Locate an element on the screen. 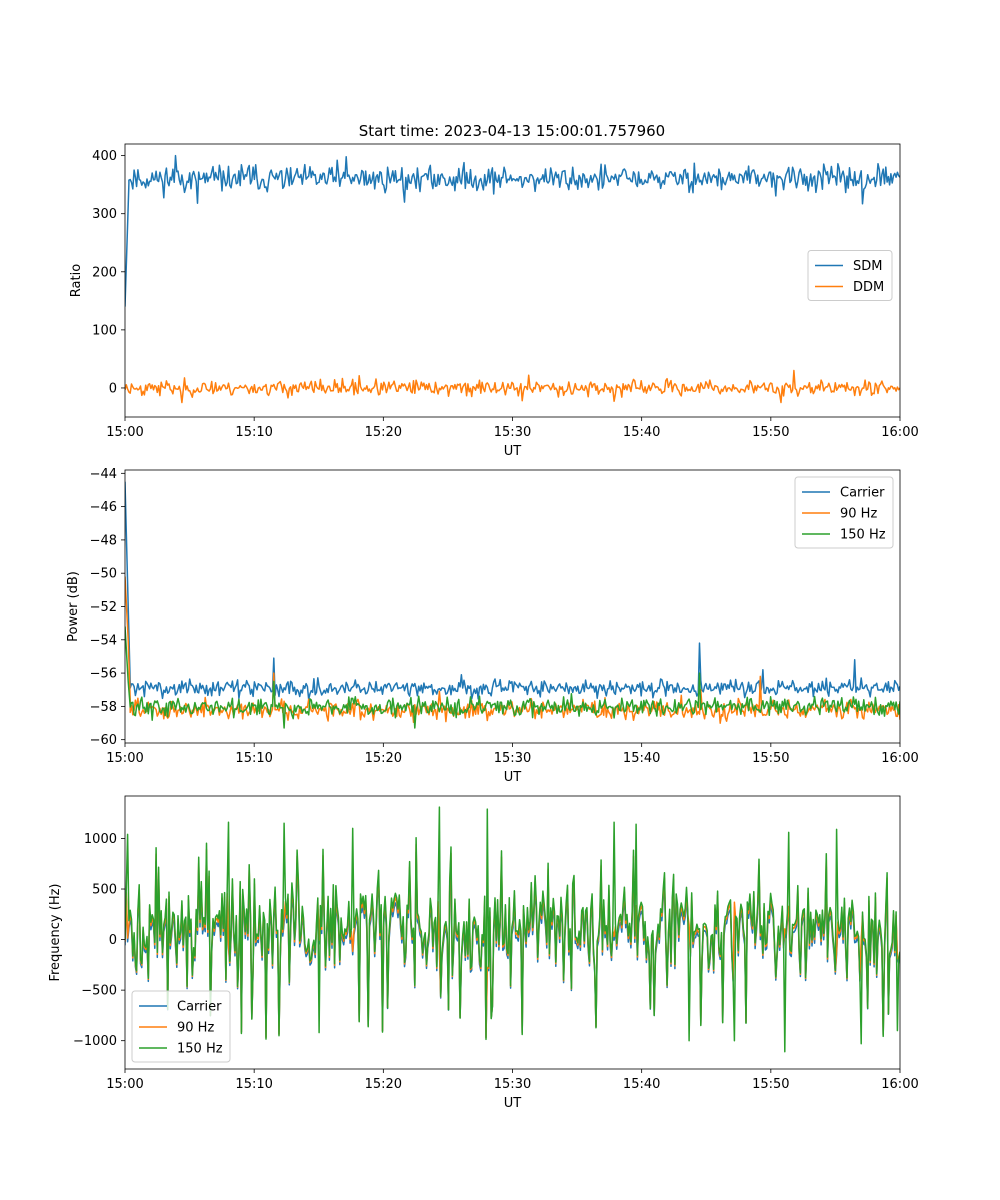 The height and width of the screenshot is (1200, 1000). y-tick-label: −48 is located at coordinates (103, 540).